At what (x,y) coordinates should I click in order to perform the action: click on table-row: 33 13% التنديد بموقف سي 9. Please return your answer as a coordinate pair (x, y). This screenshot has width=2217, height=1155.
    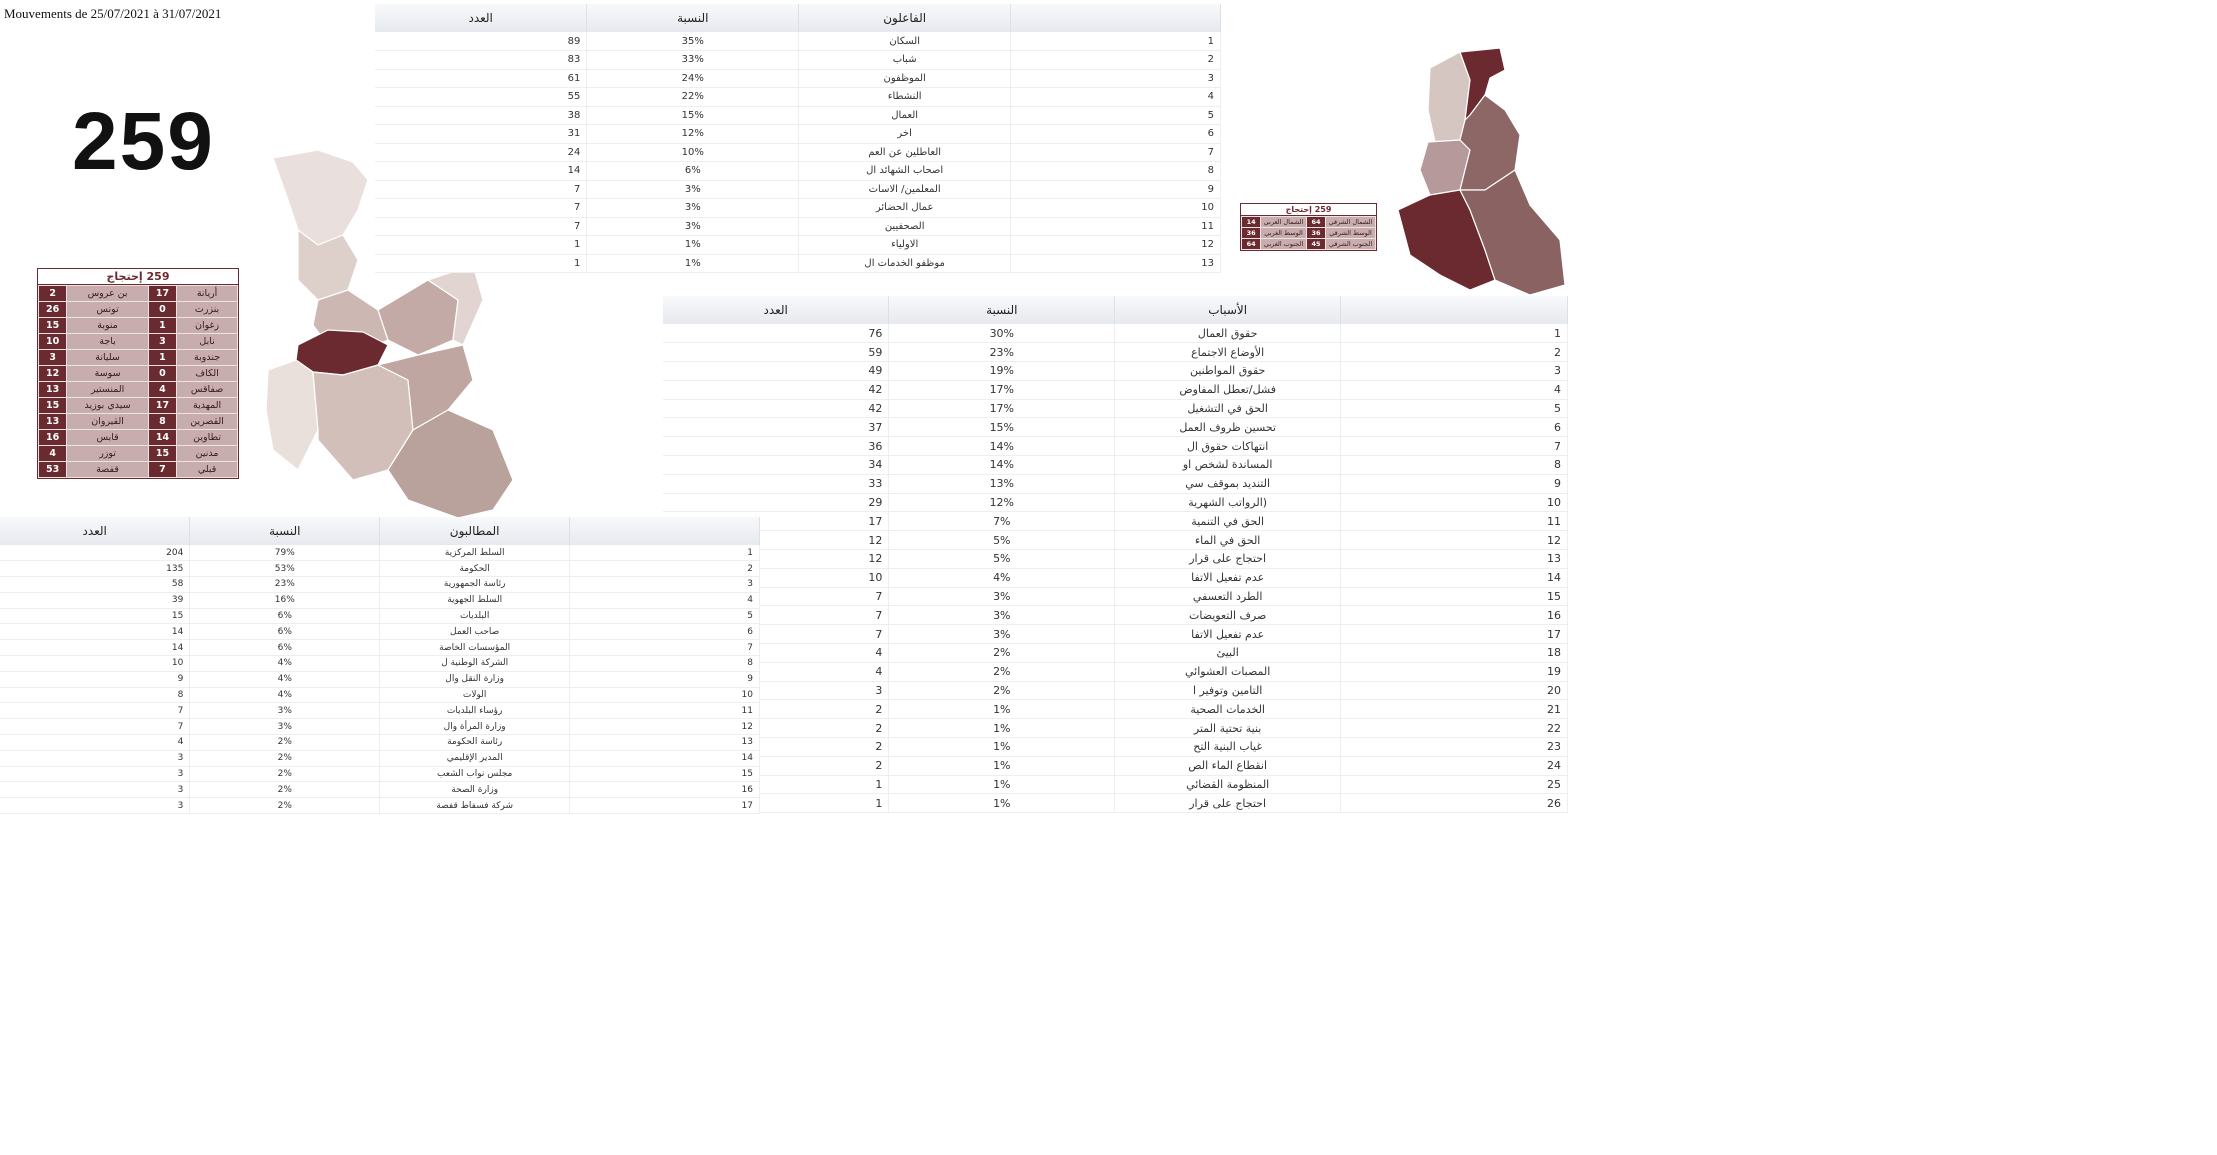
    Looking at the image, I should click on (1115, 484).